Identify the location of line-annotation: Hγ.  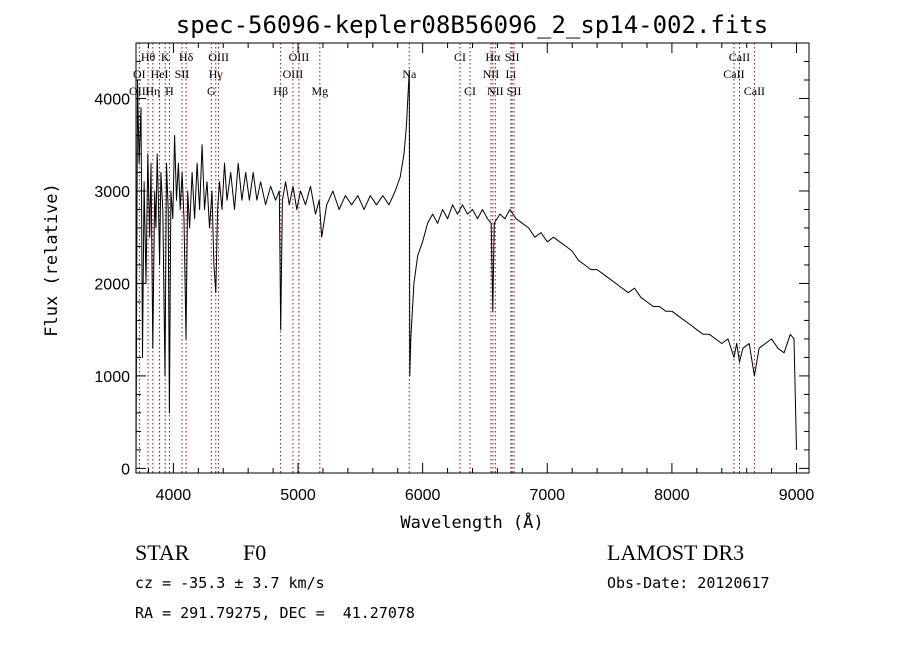
(216, 74).